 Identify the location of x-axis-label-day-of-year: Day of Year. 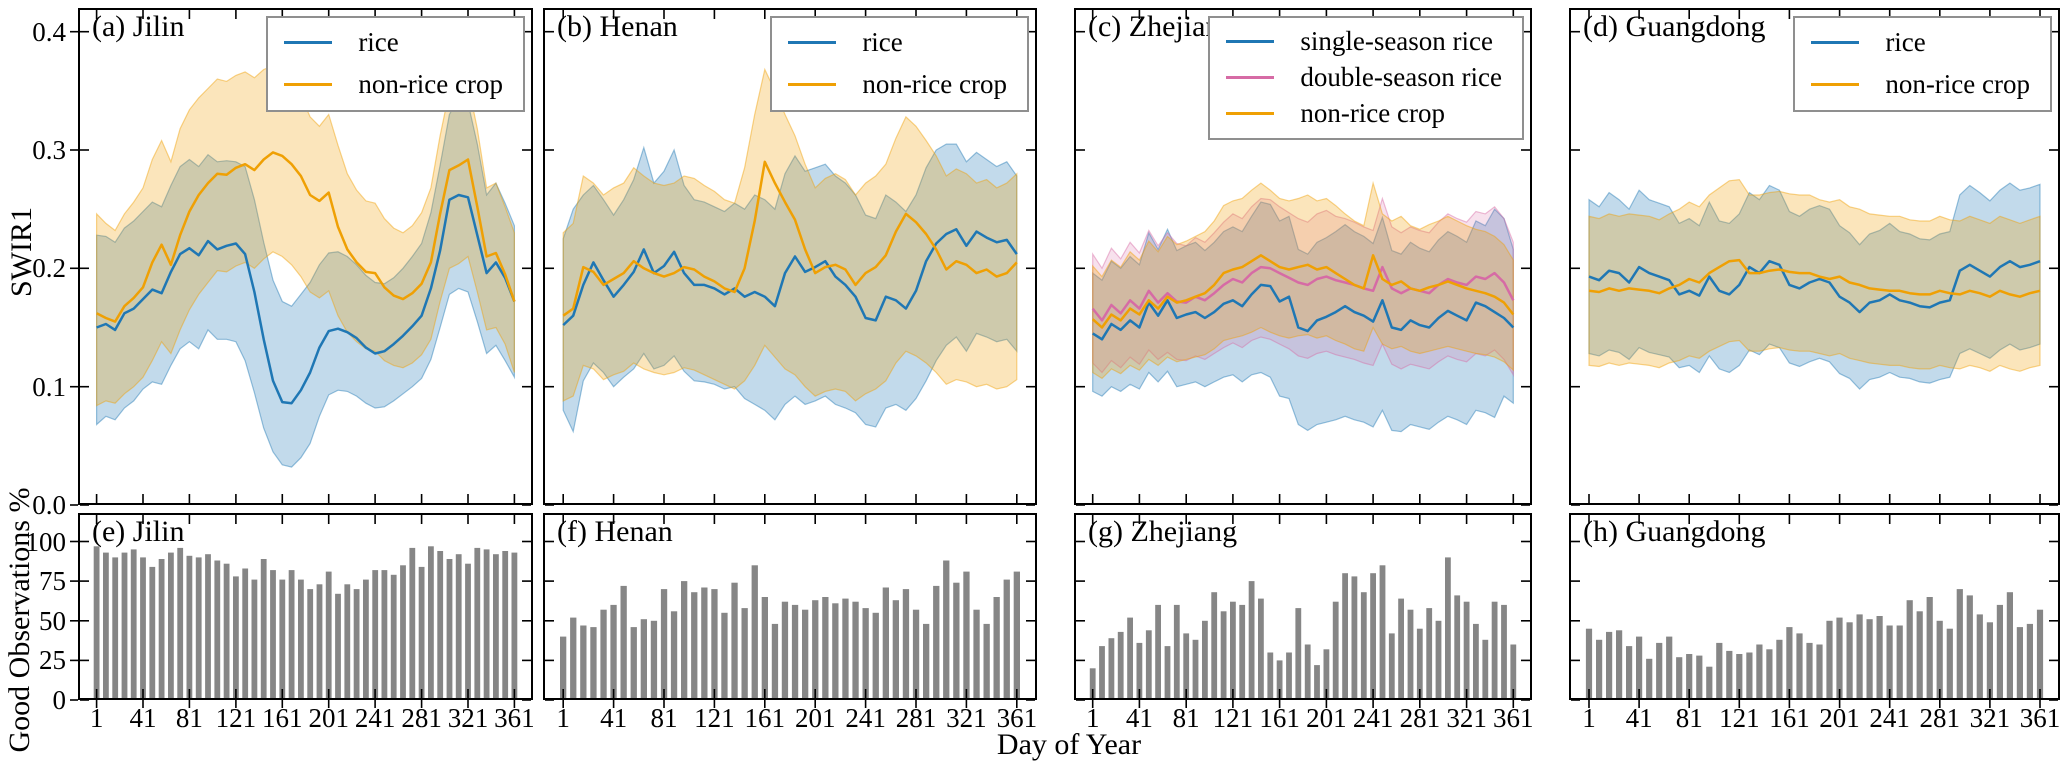
(1069, 744).